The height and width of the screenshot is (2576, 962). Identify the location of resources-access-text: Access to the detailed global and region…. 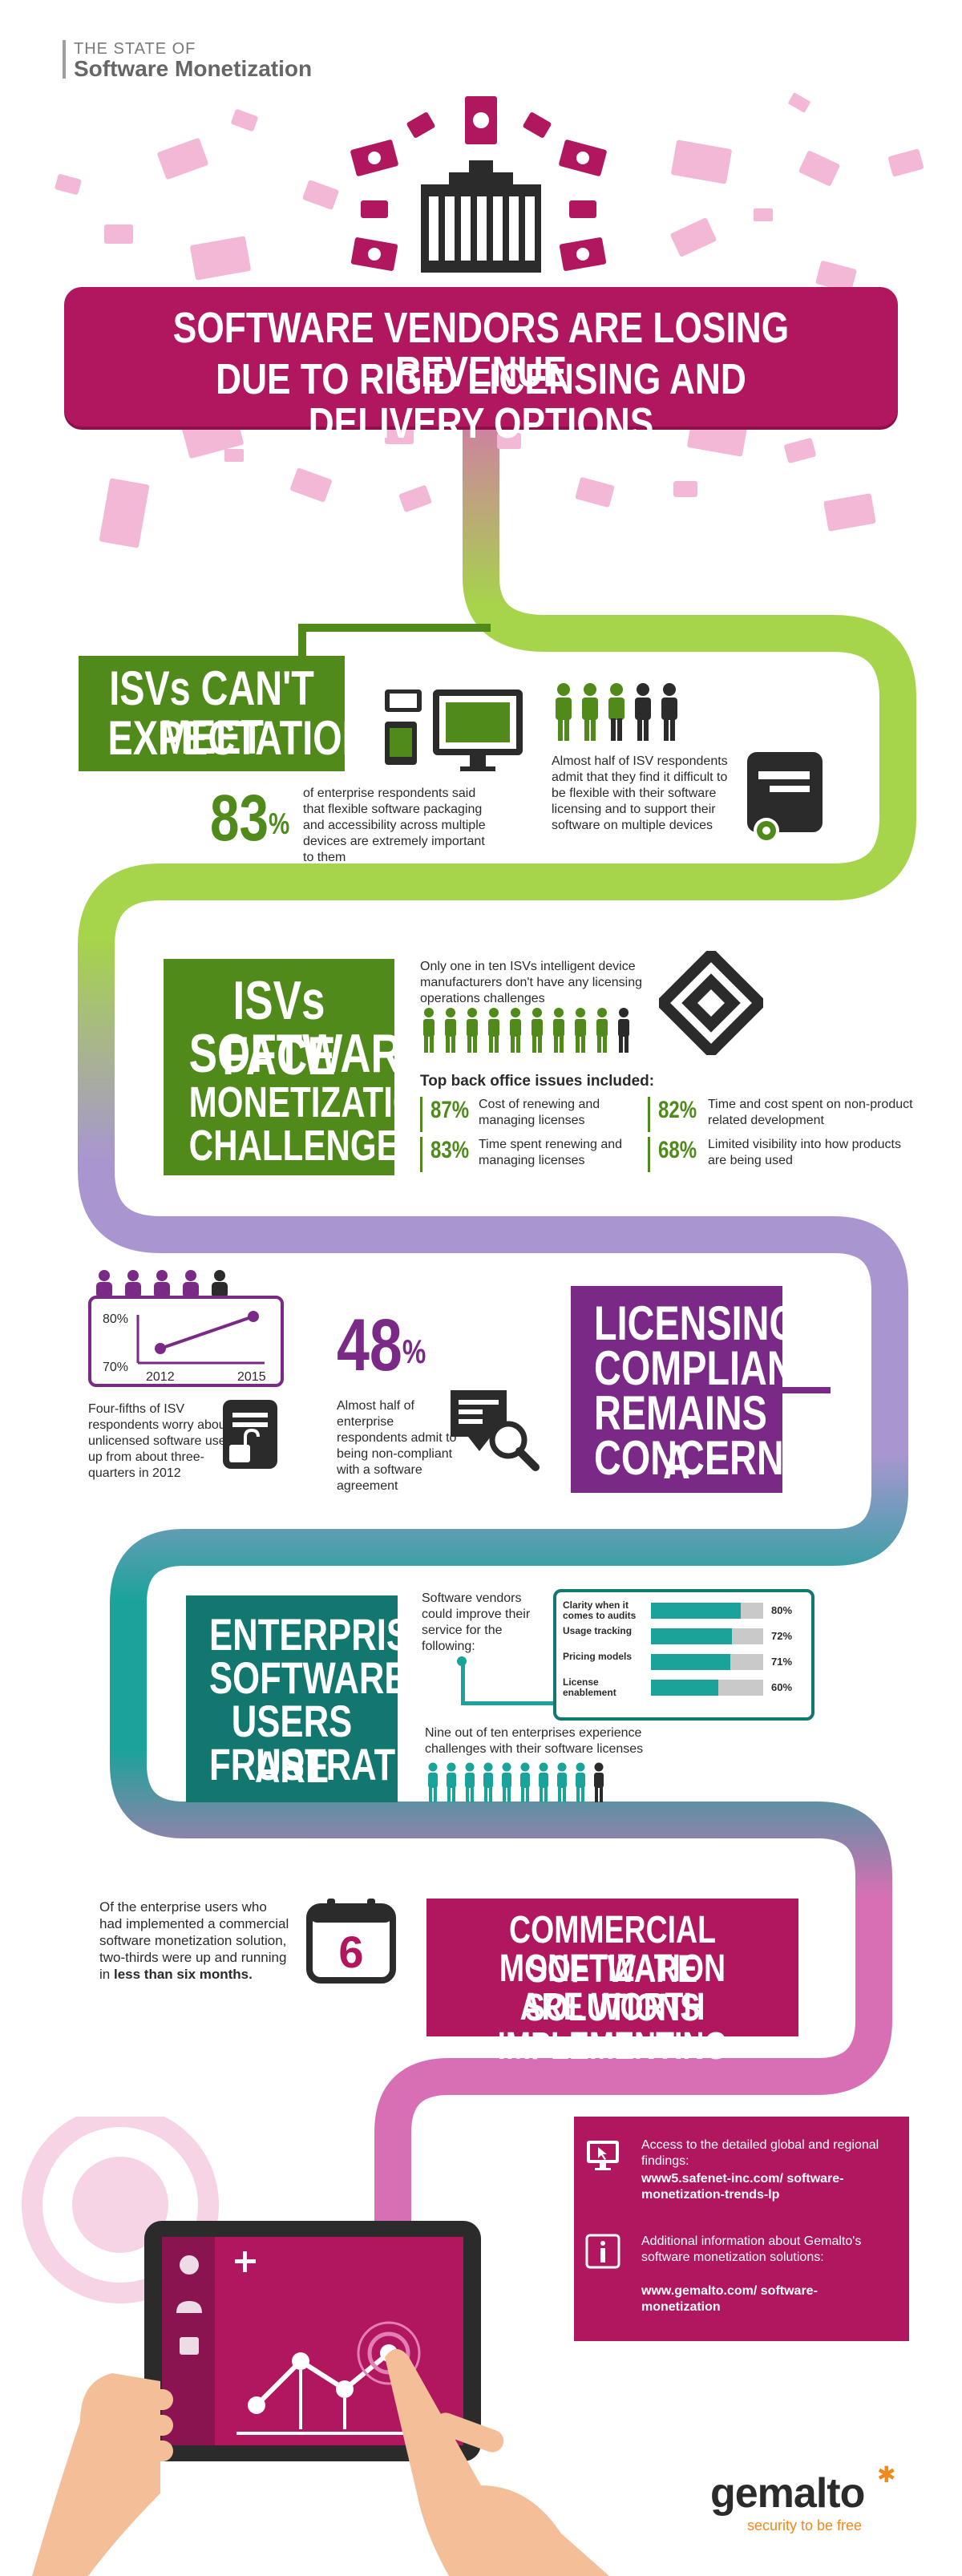
(760, 2153).